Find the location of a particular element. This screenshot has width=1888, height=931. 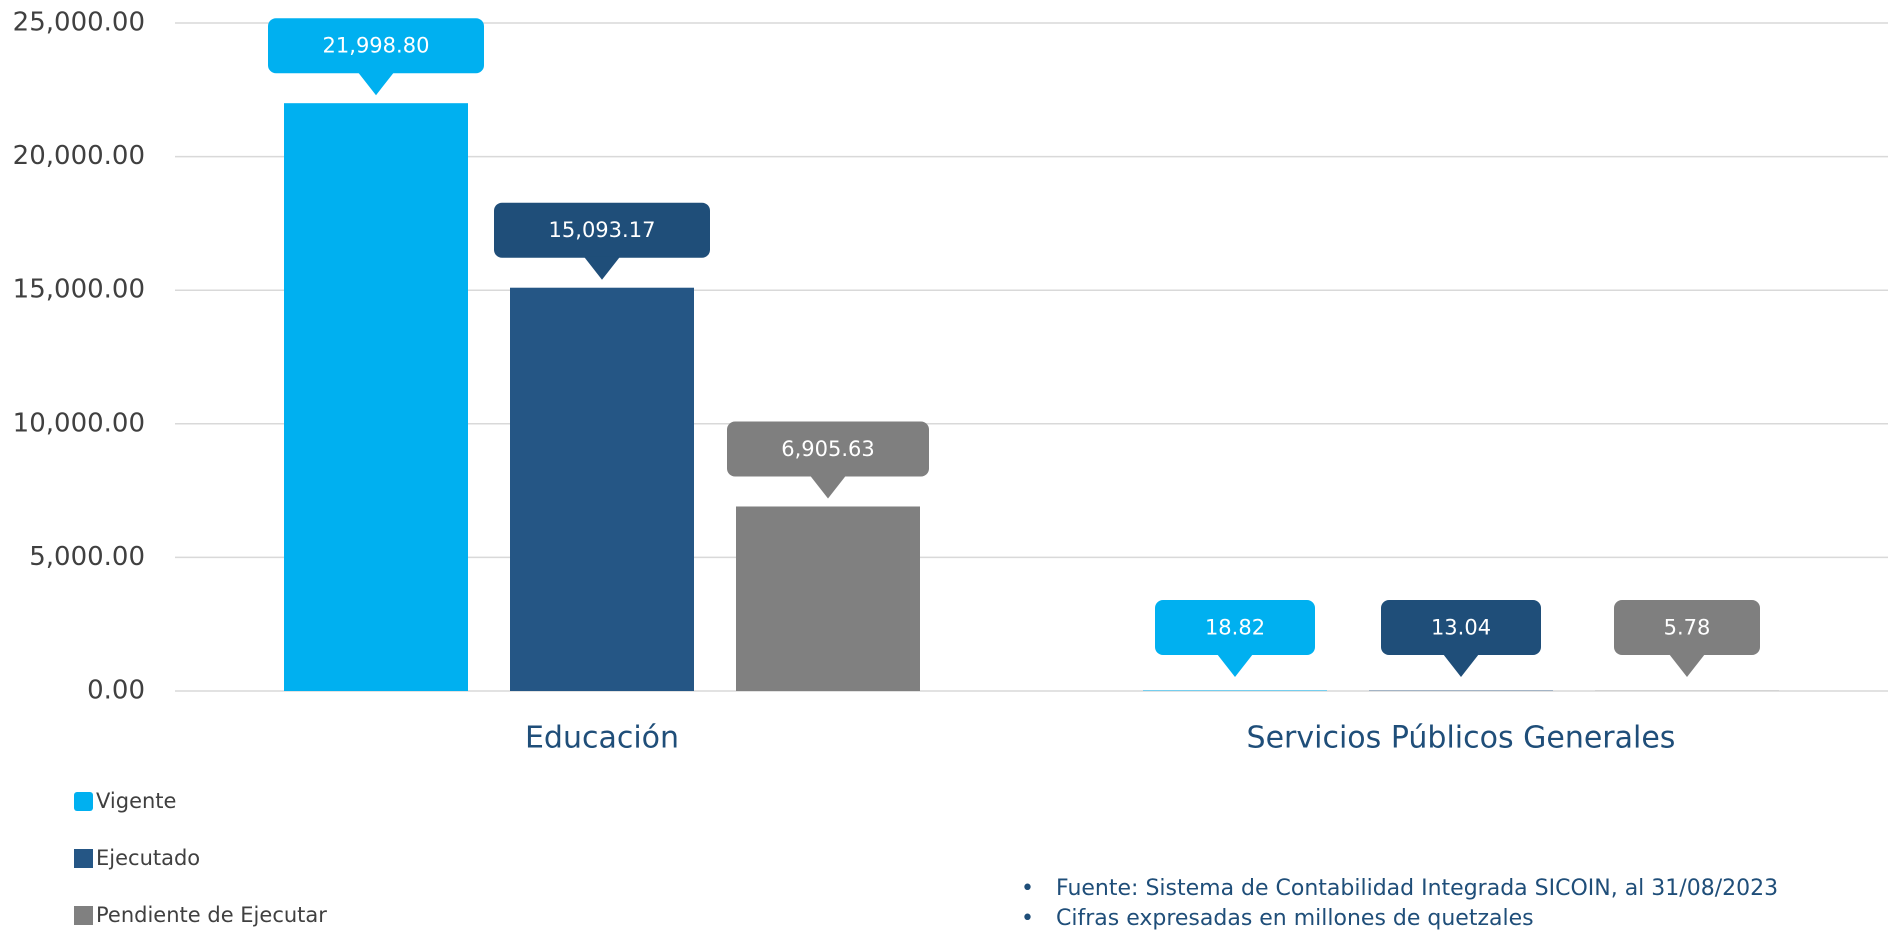

data-label: 15,093.17 is located at coordinates (602, 230).